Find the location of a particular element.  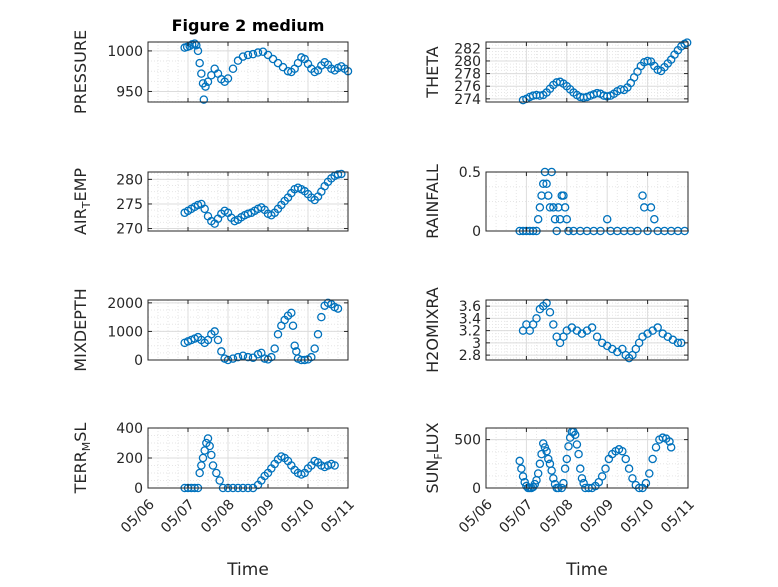

y-tick-label: 3.6 is located at coordinates (470, 307).